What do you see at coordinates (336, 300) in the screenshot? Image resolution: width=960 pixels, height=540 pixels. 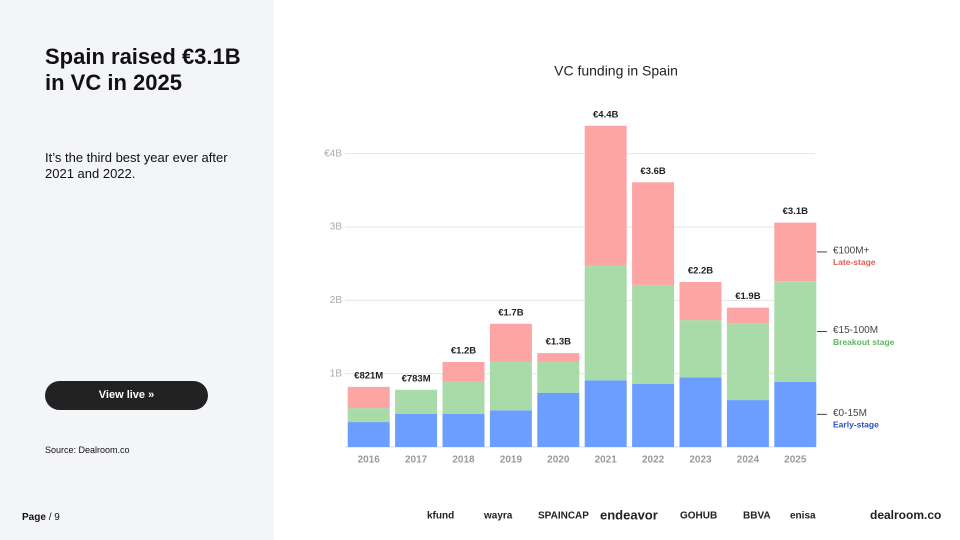 I see `y-tick-label: 2B` at bounding box center [336, 300].